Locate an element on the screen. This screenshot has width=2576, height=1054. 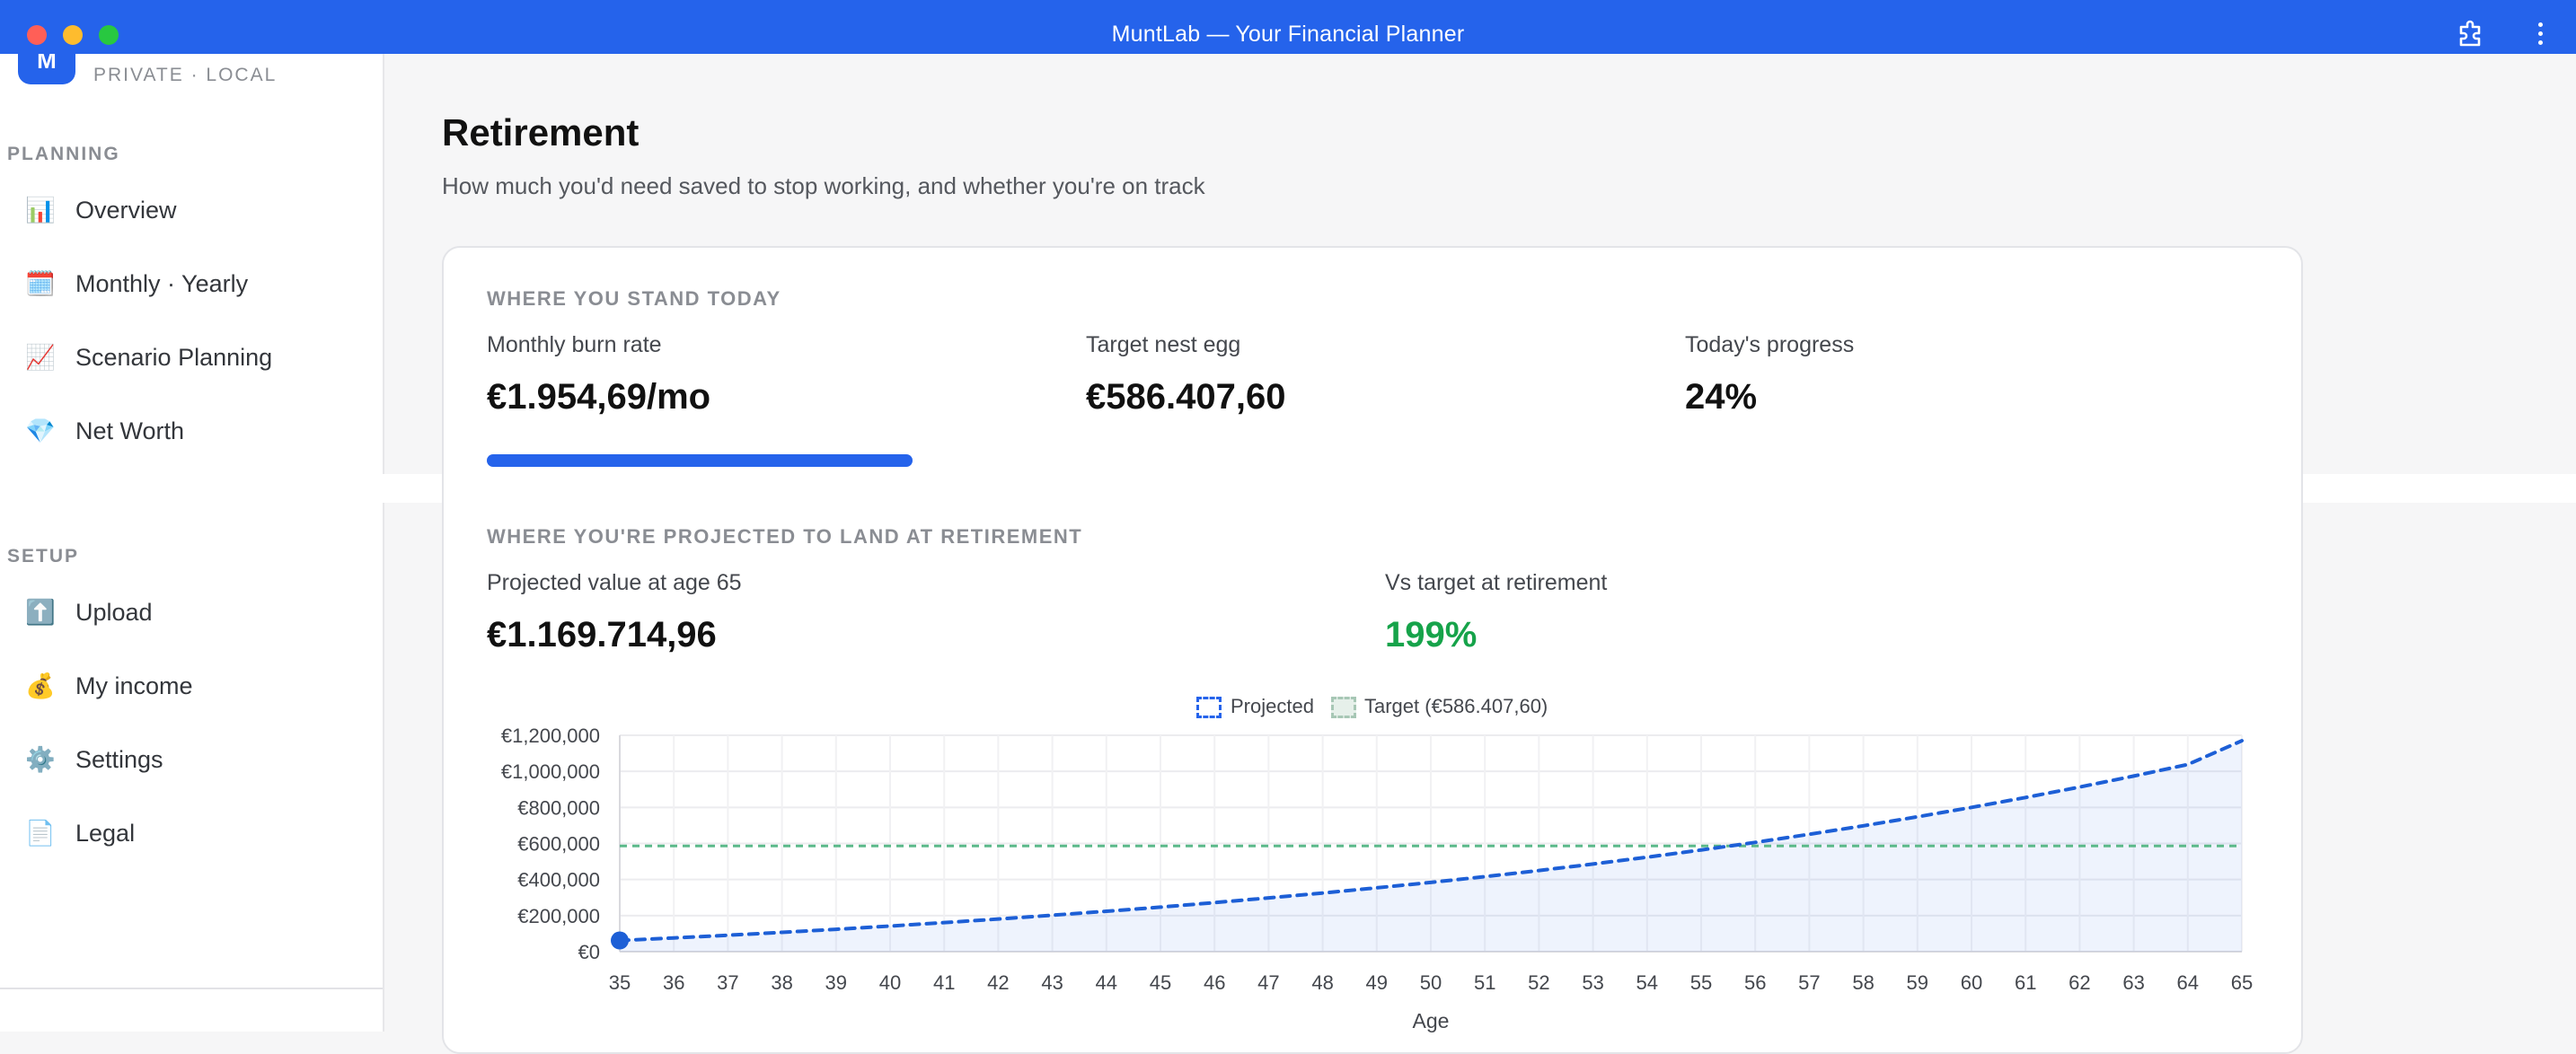
close-window-button is located at coordinates (37, 35).